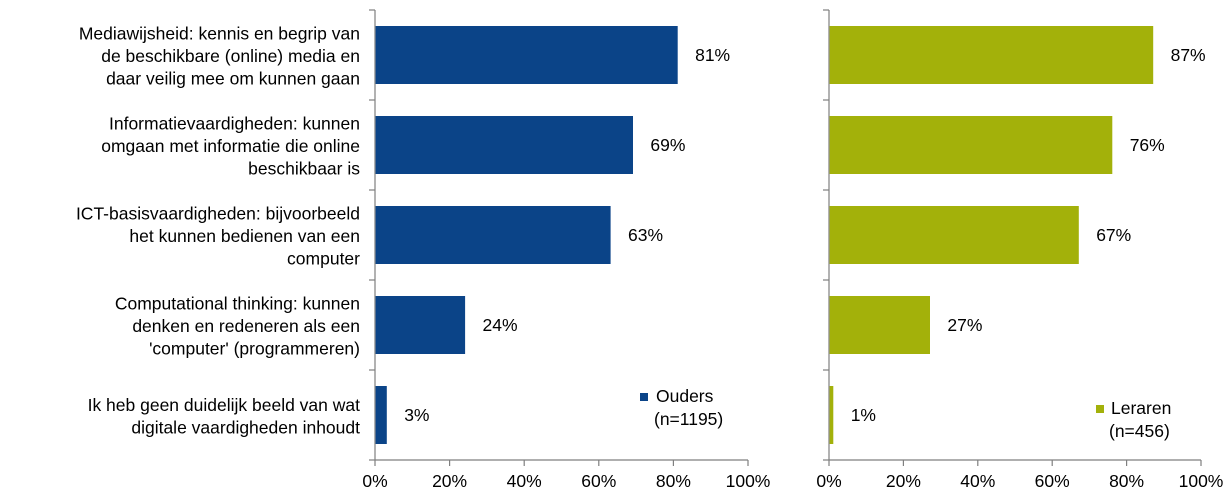  Describe the element at coordinates (712, 55) in the screenshot. I see `ouders-data-label: 81%` at that location.